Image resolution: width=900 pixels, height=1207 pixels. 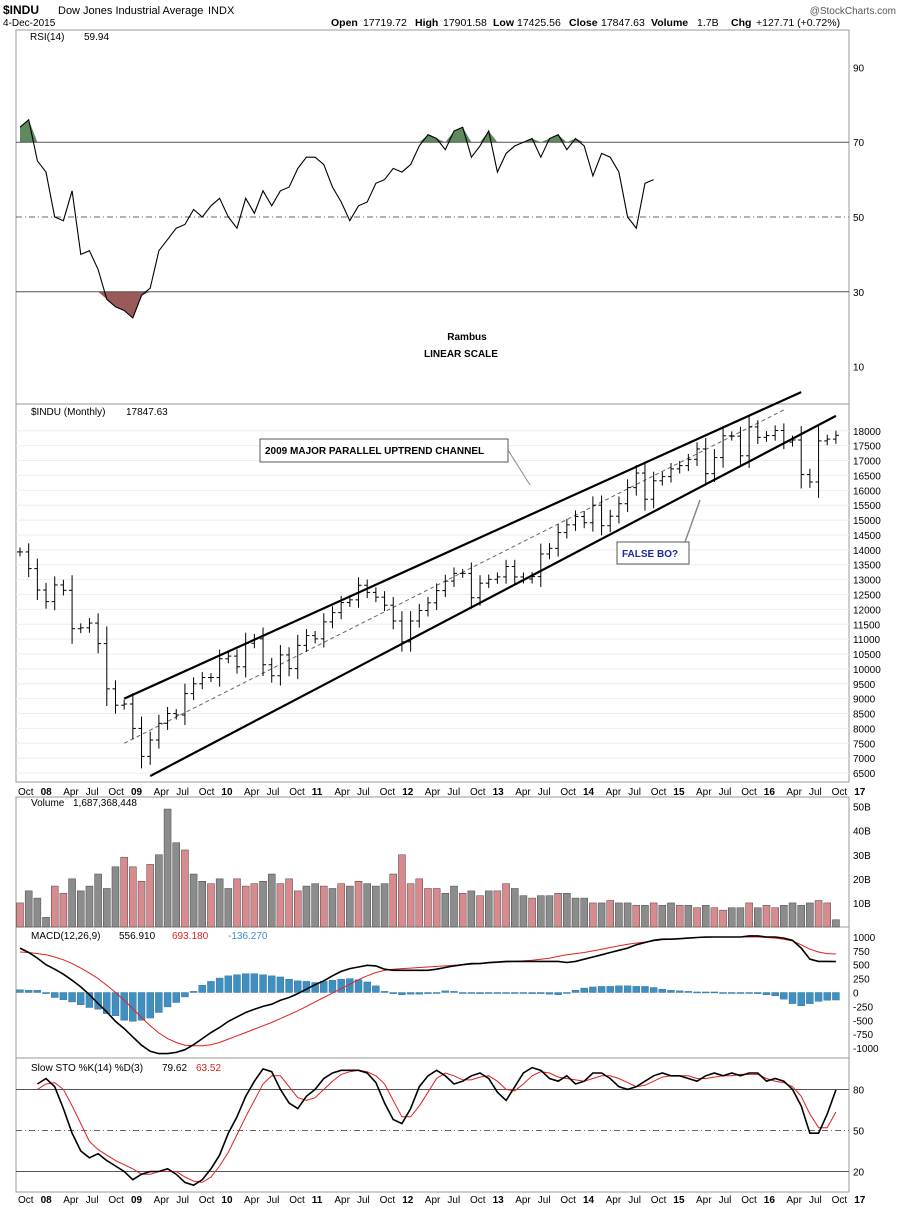 What do you see at coordinates (864, 938) in the screenshot?
I see `macd-tick-label: 1000` at bounding box center [864, 938].